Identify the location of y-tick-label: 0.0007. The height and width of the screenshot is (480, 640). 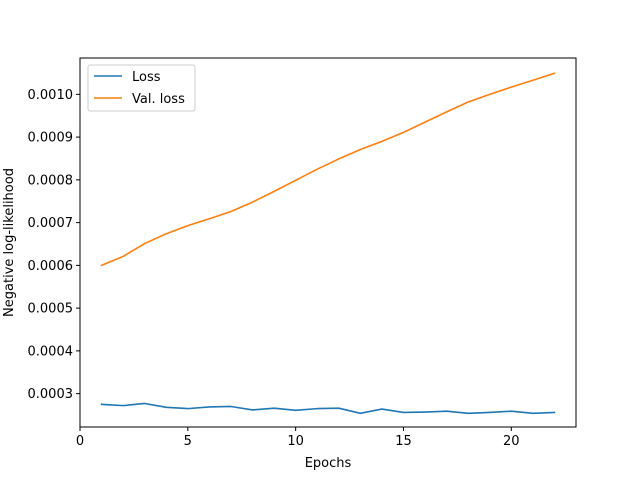
(51, 223).